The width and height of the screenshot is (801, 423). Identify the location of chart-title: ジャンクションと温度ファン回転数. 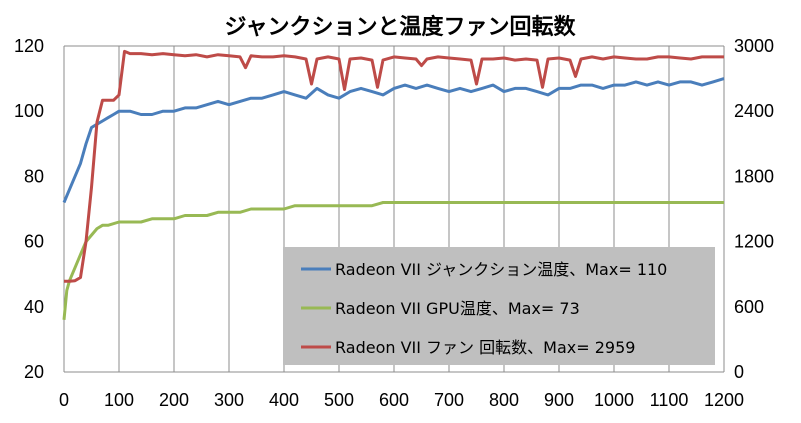
(401, 27).